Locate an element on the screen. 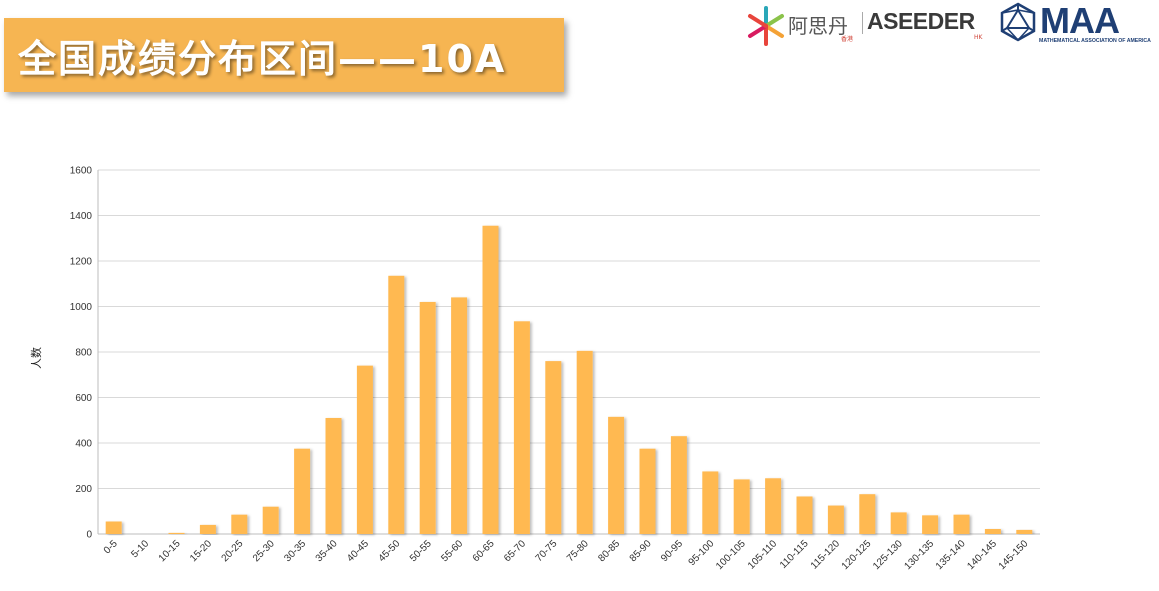 This screenshot has height=591, width=1159. x-tick-label: 100-105 is located at coordinates (731, 555).